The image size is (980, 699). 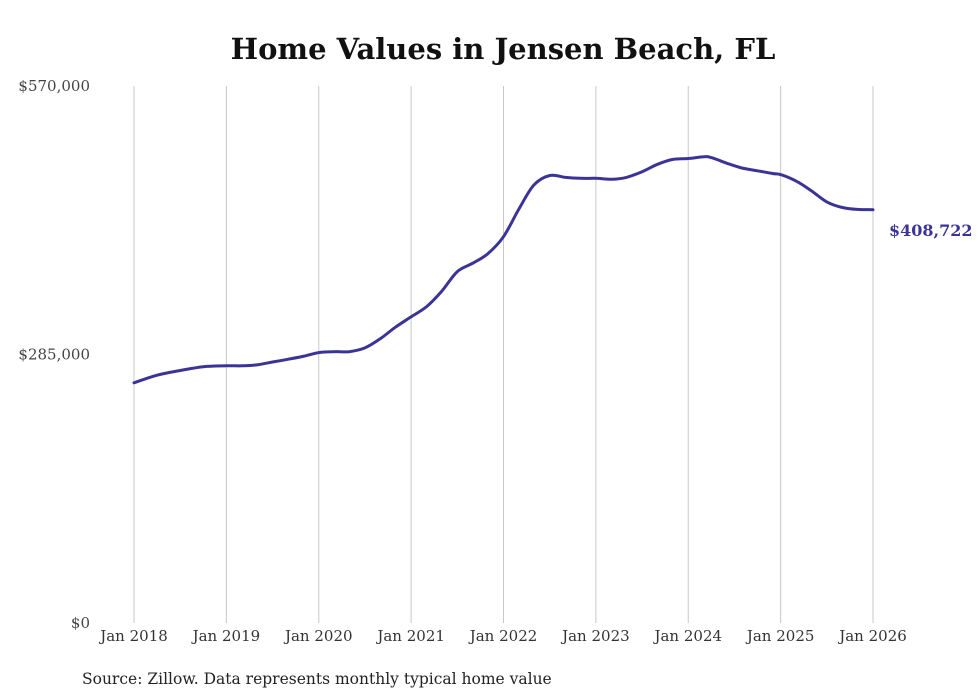 I want to click on y-tick-label: $285,000, so click(x=54, y=355).